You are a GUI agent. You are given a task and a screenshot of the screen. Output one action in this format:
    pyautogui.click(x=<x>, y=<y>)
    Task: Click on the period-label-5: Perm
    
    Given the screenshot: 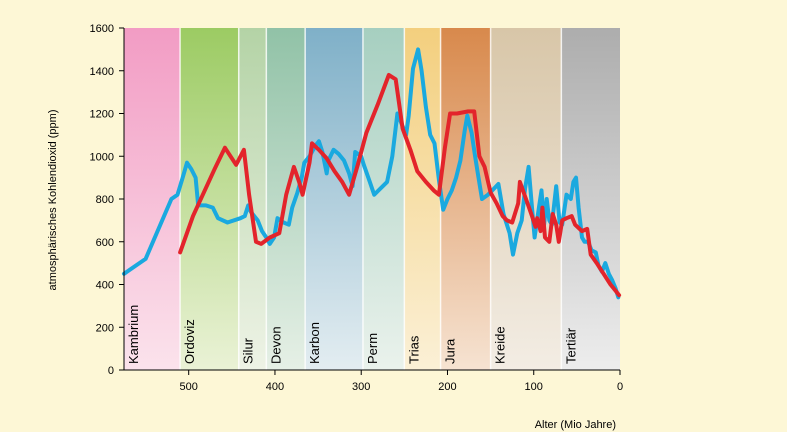 What is the action you would take?
    pyautogui.click(x=372, y=348)
    